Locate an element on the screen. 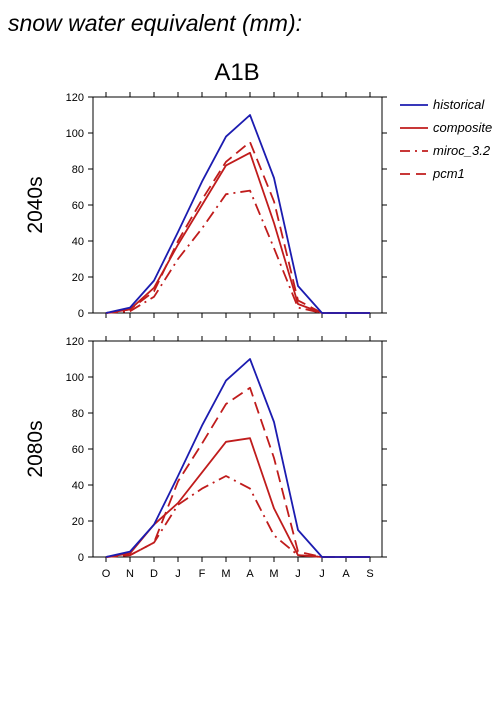 The width and height of the screenshot is (501, 709). x-tick-label: F is located at coordinates (202, 574).